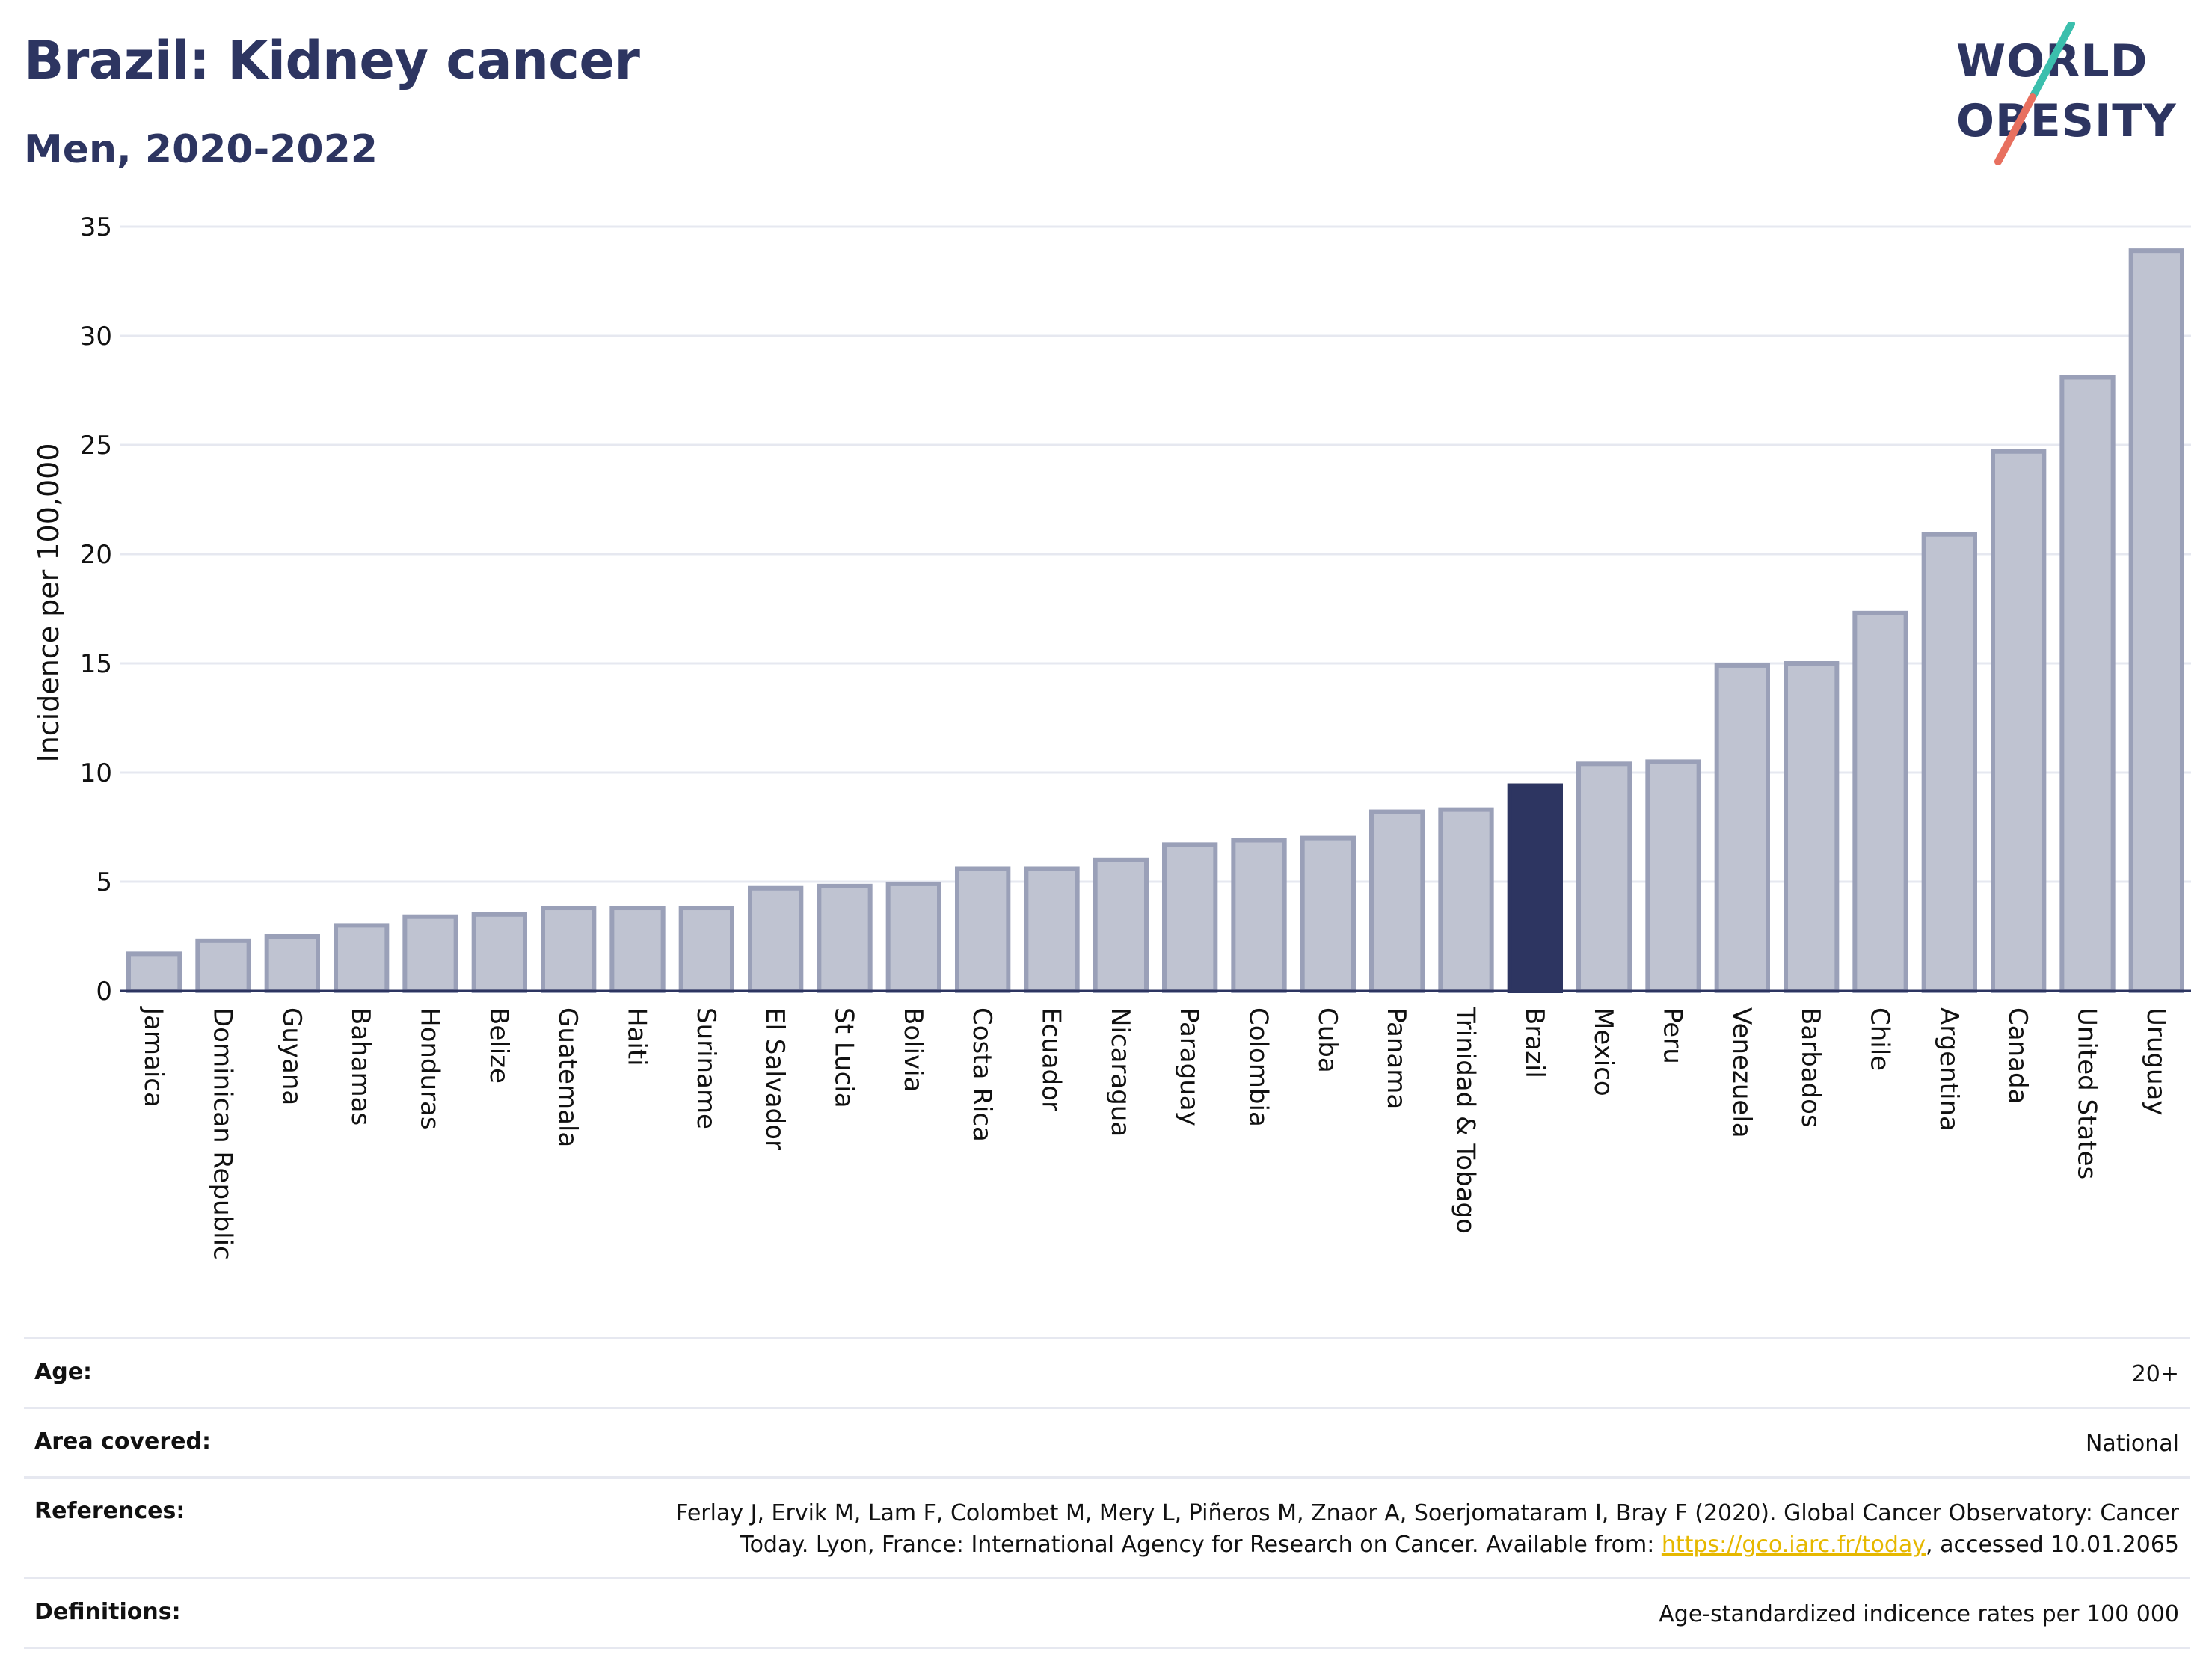  I want to click on x-tick-label: Nicaragua, so click(1120, 1072).